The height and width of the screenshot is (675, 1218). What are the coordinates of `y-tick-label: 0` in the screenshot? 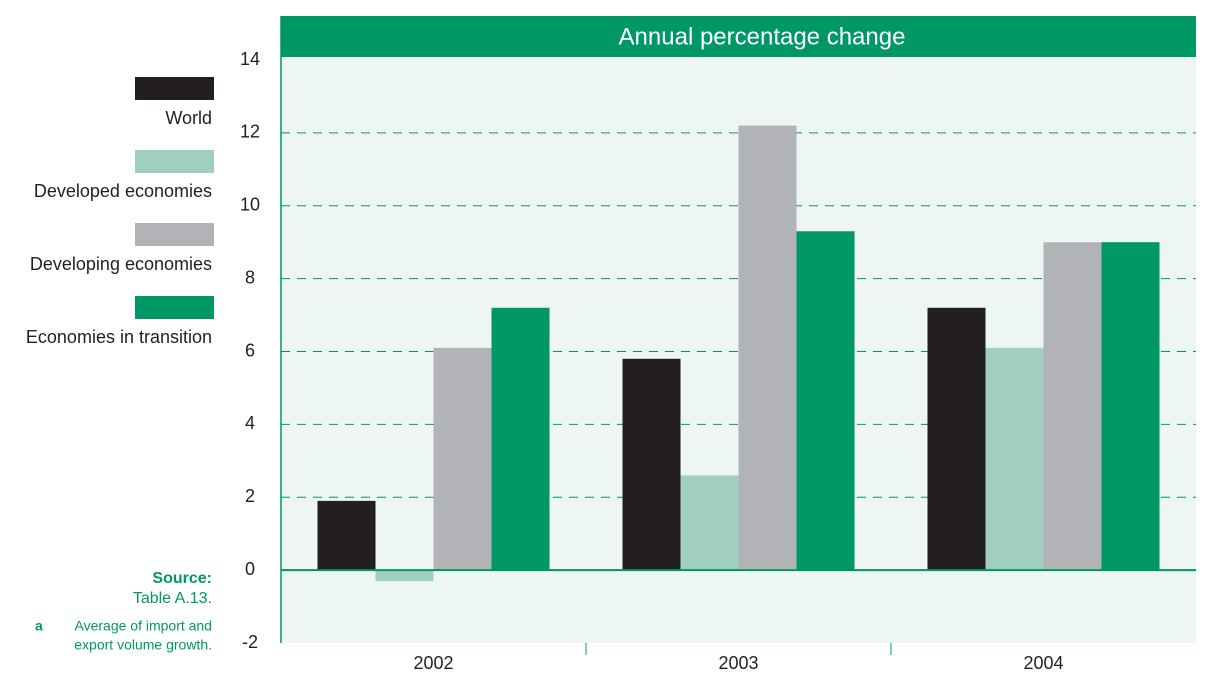 It's located at (250, 569).